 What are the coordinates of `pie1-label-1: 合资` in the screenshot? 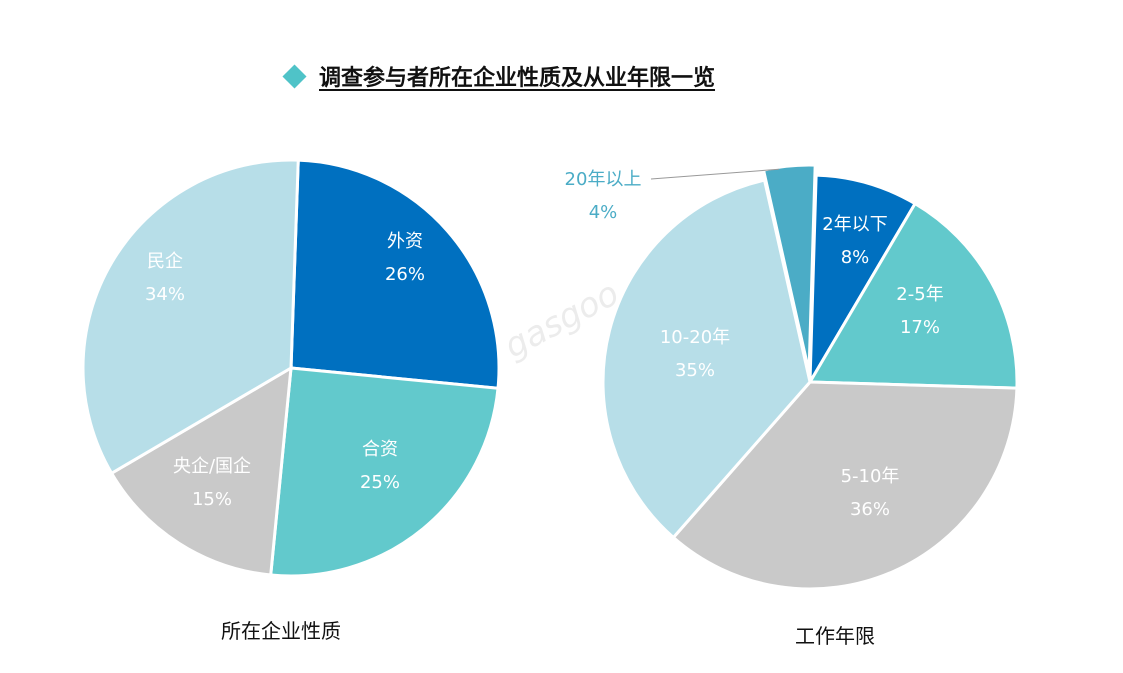 It's located at (380, 449).